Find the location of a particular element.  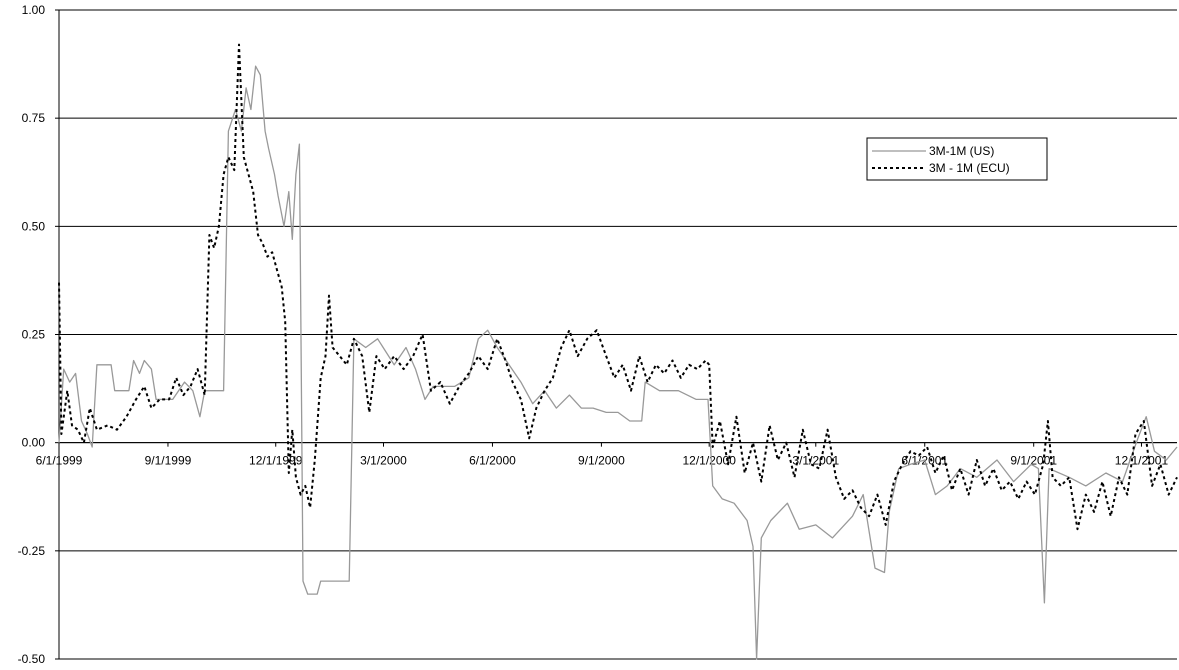

legend-label-ecu: 3M - 1M (ECU) is located at coordinates (969, 168).